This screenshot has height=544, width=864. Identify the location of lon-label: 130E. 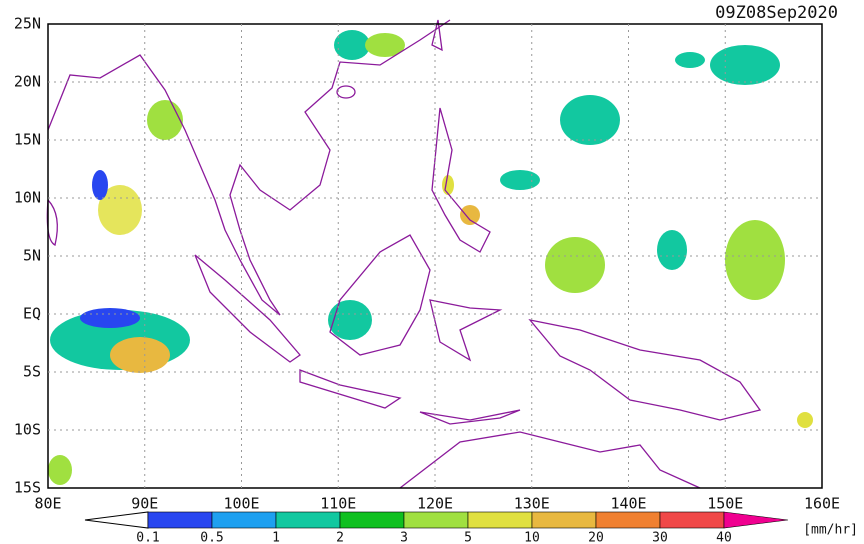
(532, 504).